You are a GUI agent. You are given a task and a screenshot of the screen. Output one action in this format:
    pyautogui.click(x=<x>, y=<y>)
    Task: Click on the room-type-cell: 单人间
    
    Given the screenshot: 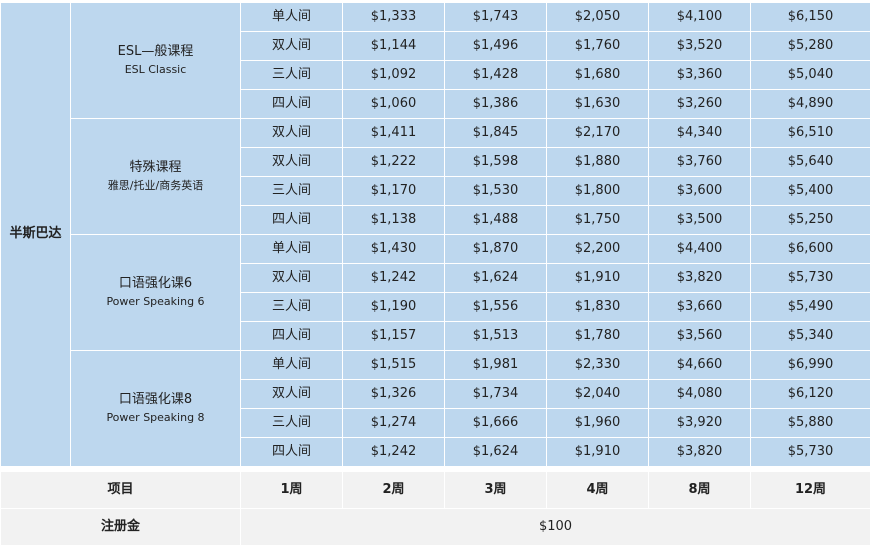 What is the action you would take?
    pyautogui.click(x=291, y=17)
    